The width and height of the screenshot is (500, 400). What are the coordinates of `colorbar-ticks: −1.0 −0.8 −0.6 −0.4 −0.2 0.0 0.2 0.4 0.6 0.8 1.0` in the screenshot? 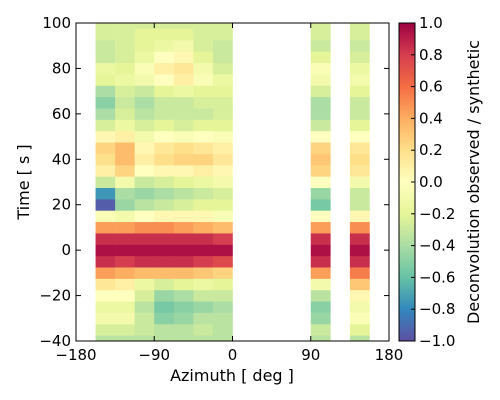 It's located at (433, 182).